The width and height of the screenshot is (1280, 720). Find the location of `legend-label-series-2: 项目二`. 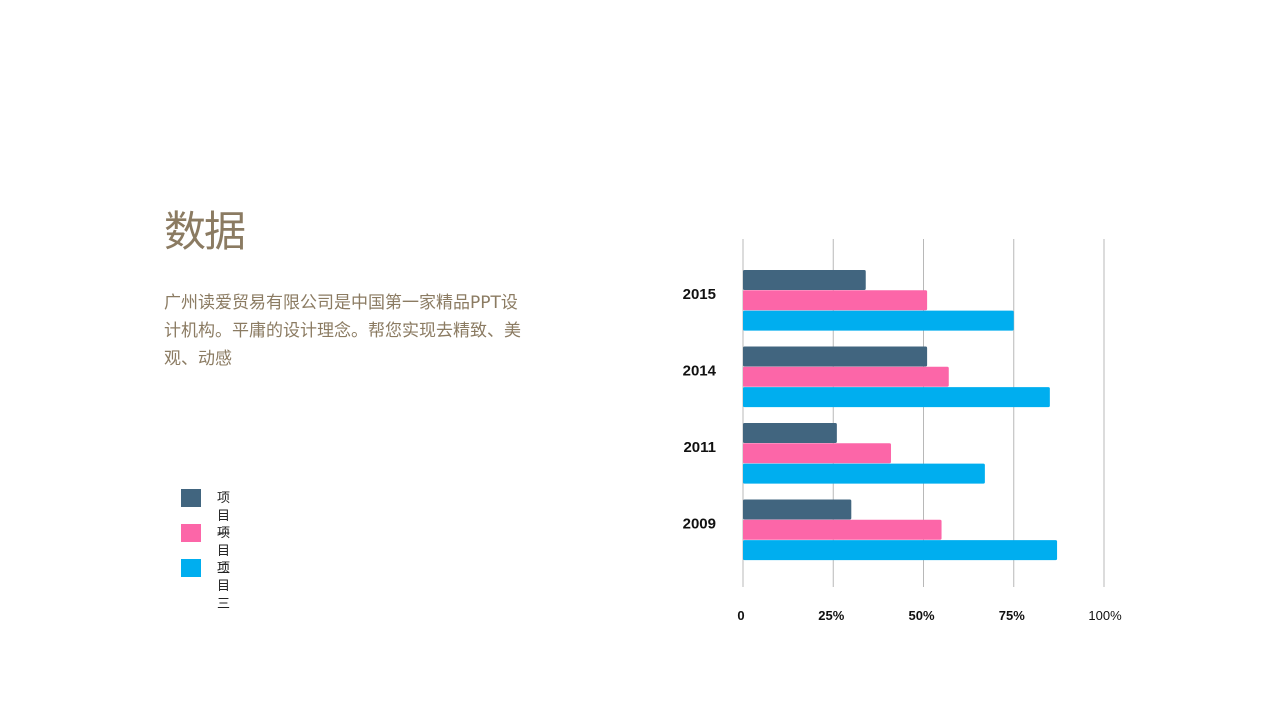

legend-label-series-2: 项目二 is located at coordinates (224, 551).